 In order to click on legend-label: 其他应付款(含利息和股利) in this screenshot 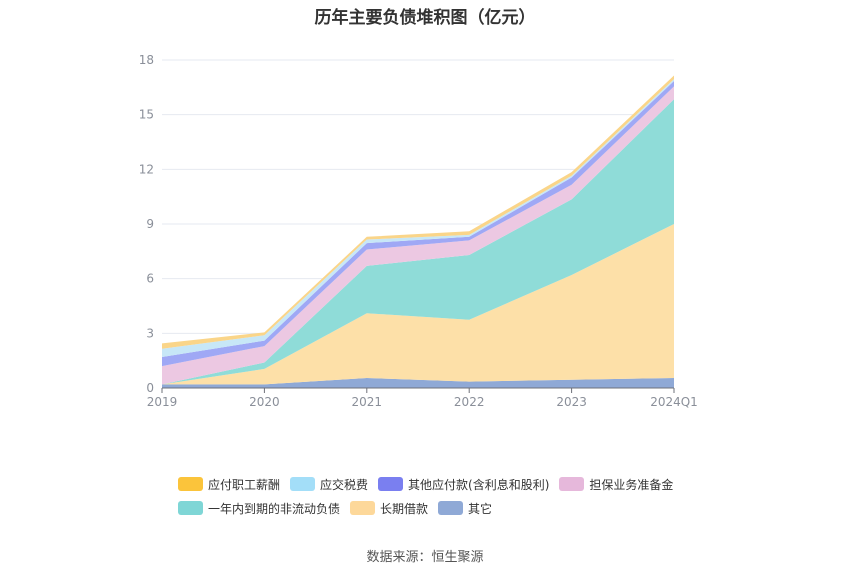, I will do `click(479, 484)`.